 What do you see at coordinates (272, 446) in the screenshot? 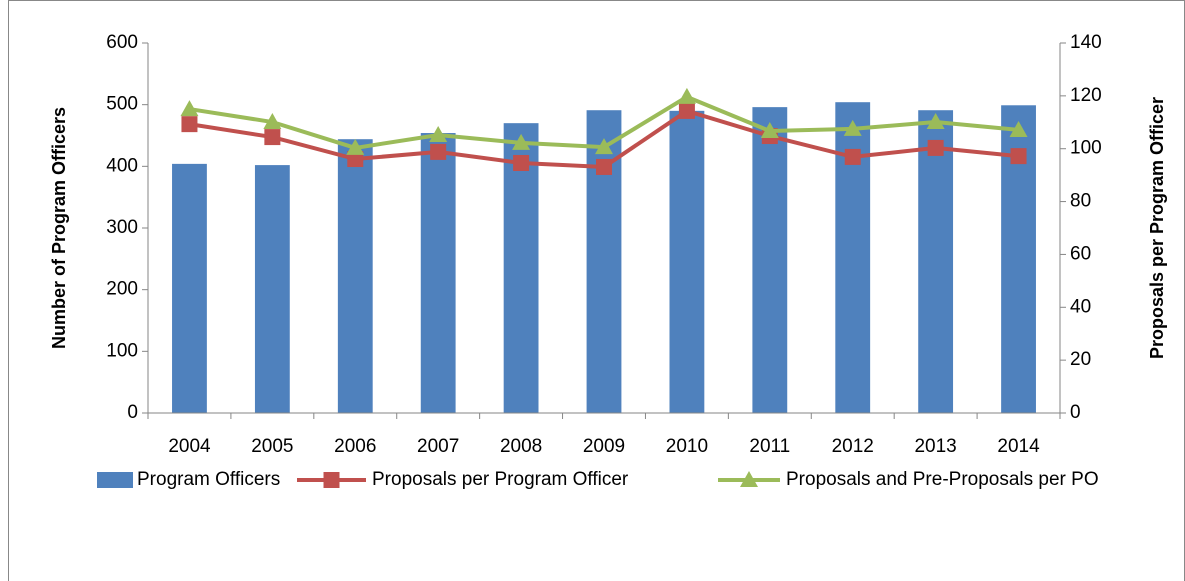
I see `x-tick-label: 2005` at bounding box center [272, 446].